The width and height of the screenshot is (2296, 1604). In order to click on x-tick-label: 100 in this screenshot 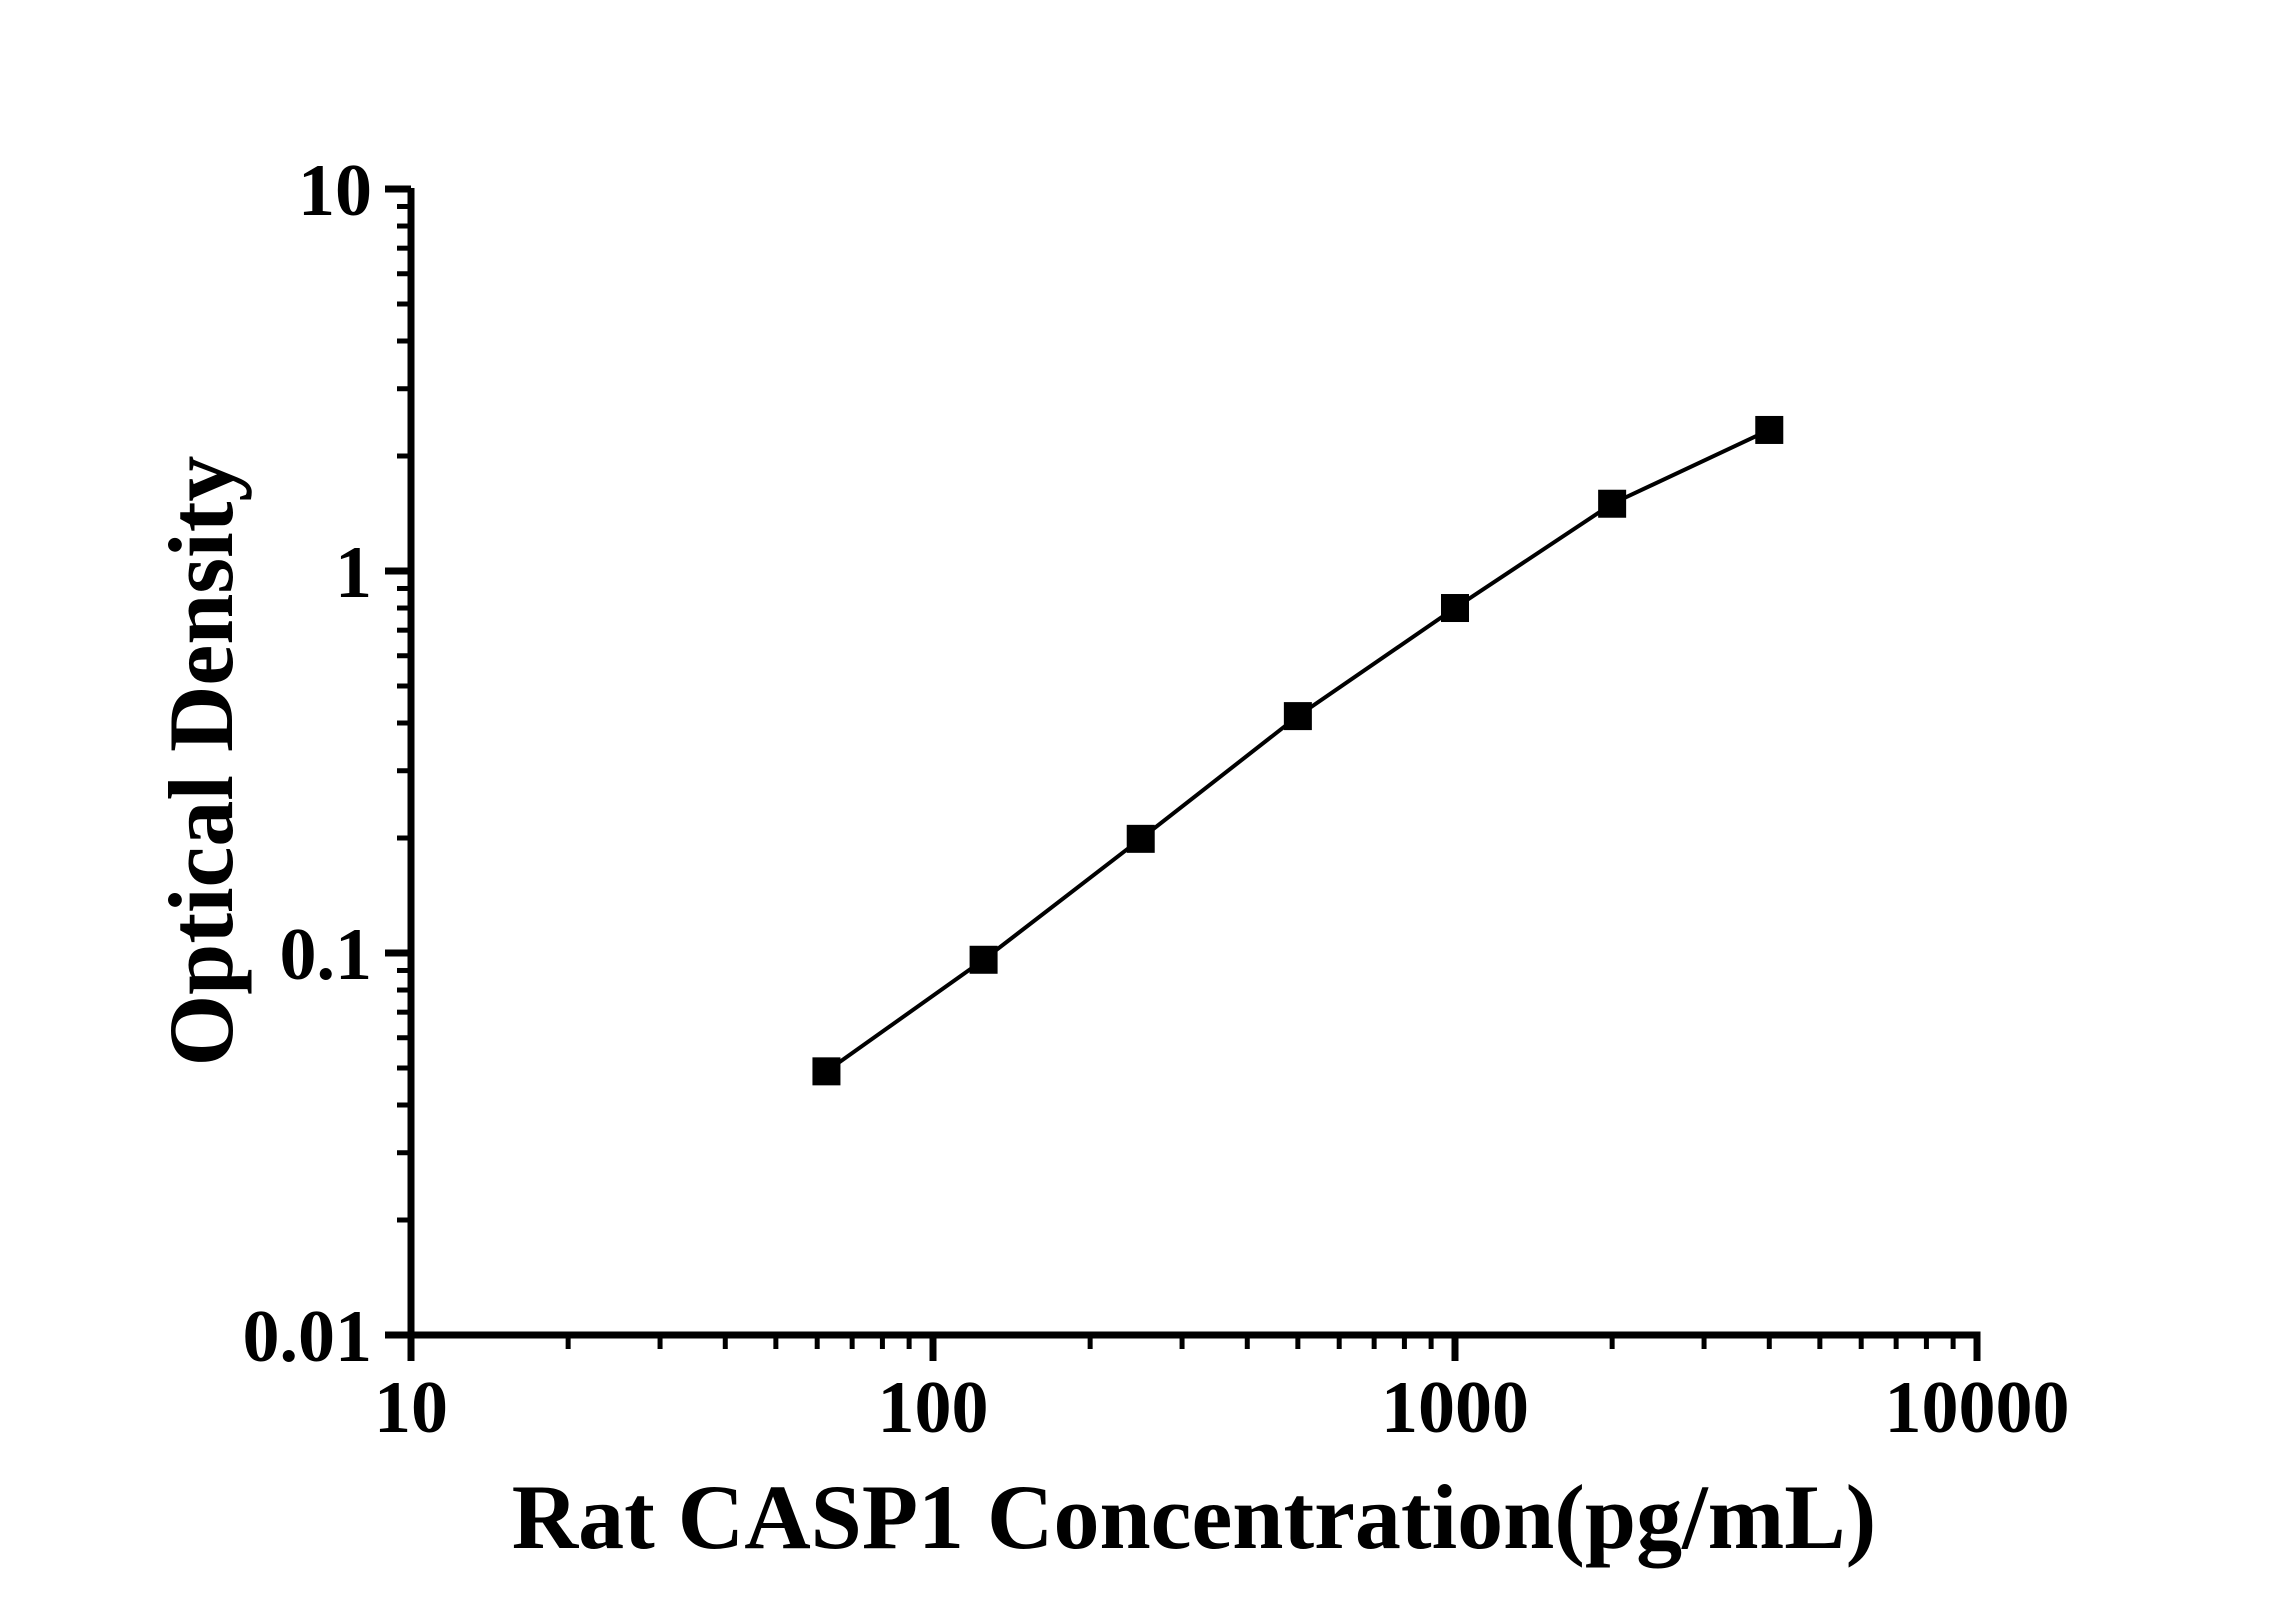, I will do `click(933, 1408)`.